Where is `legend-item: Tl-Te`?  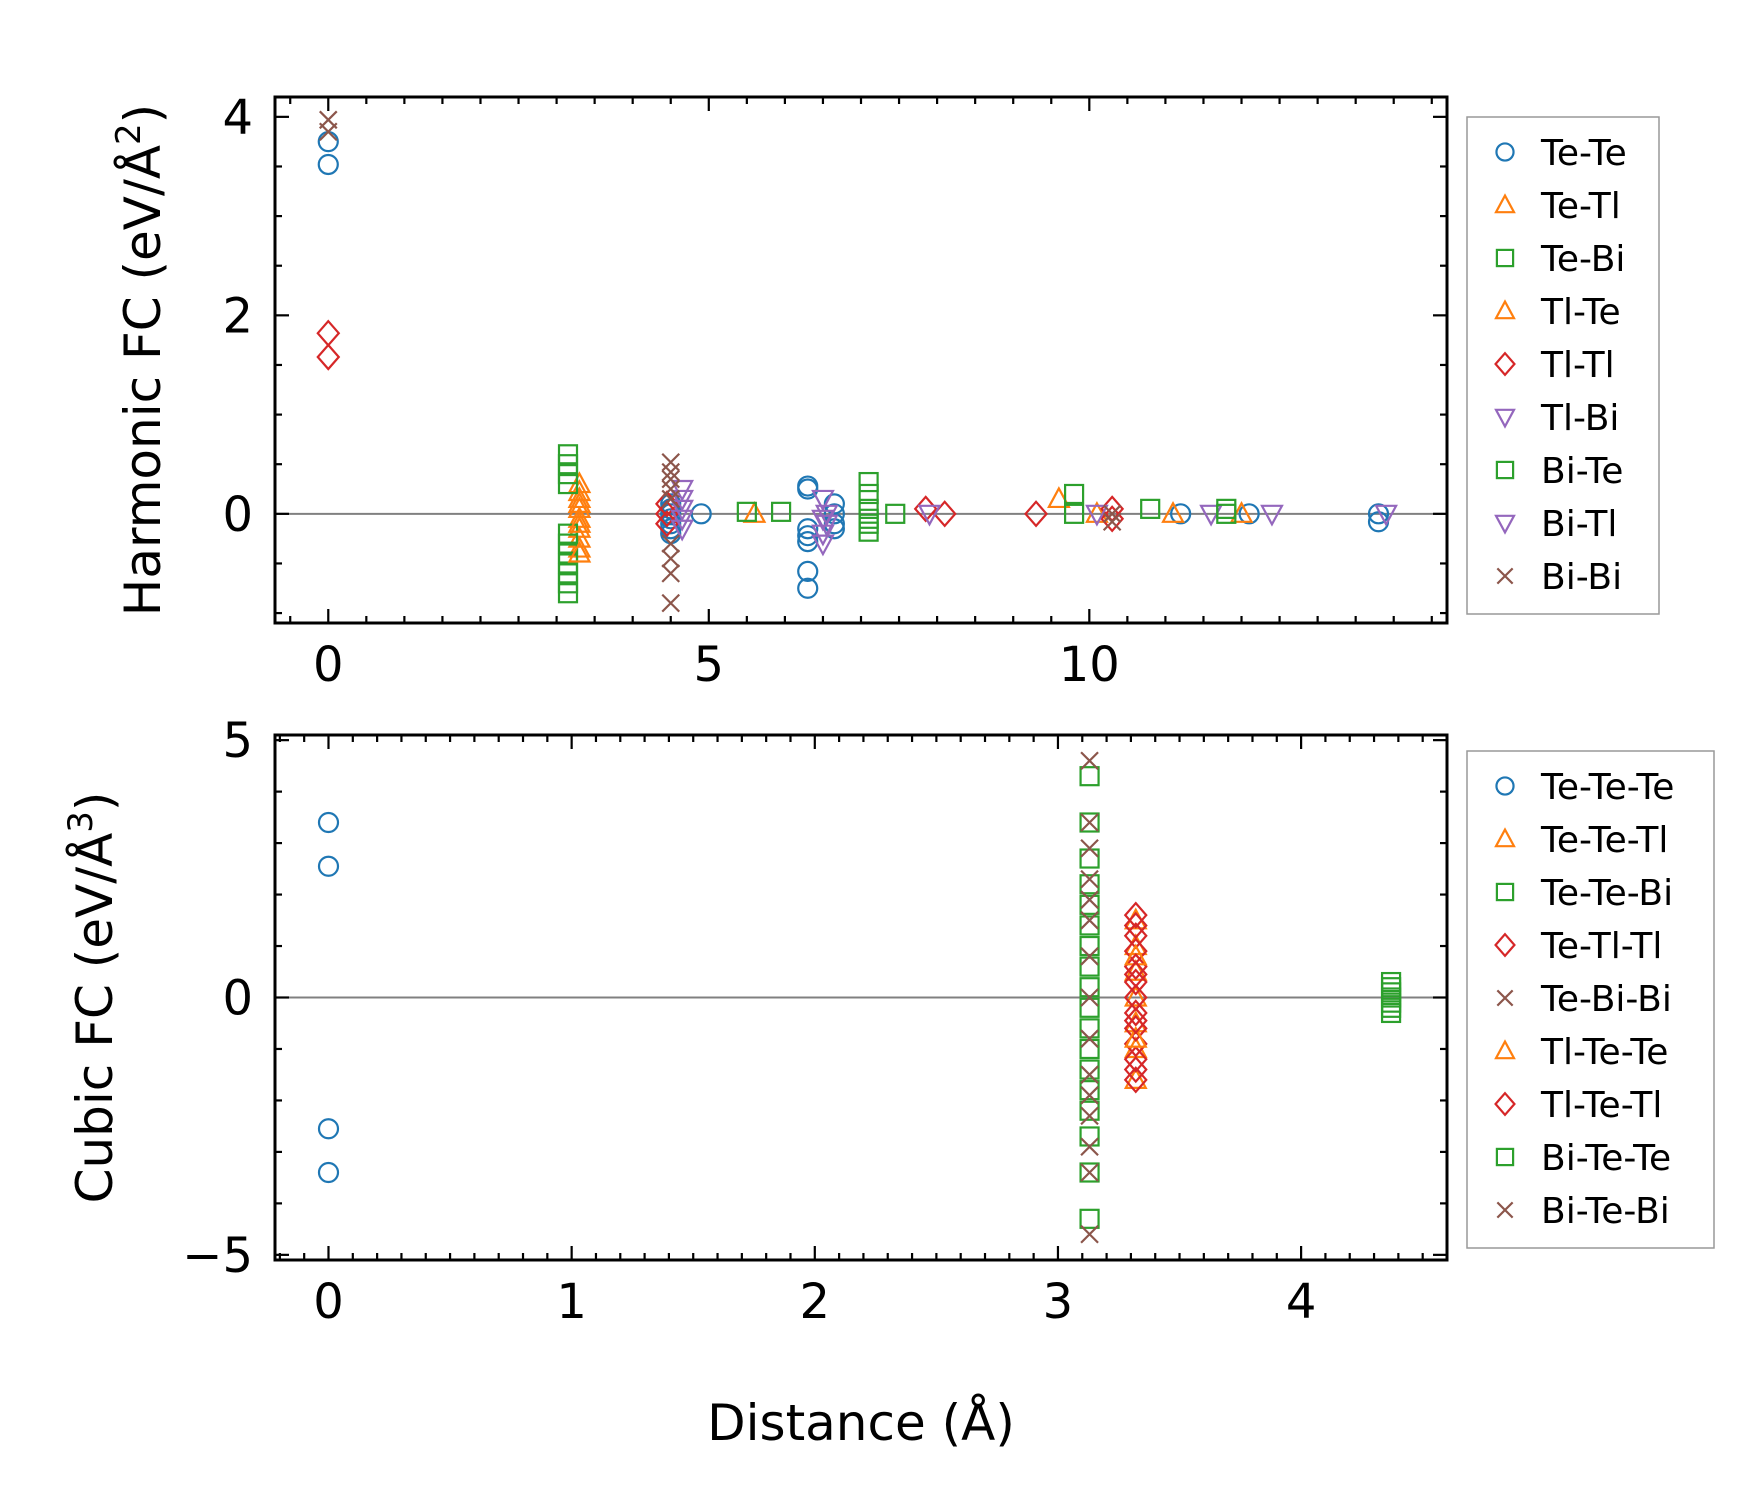 legend-item: Tl-Te is located at coordinates (1557, 312).